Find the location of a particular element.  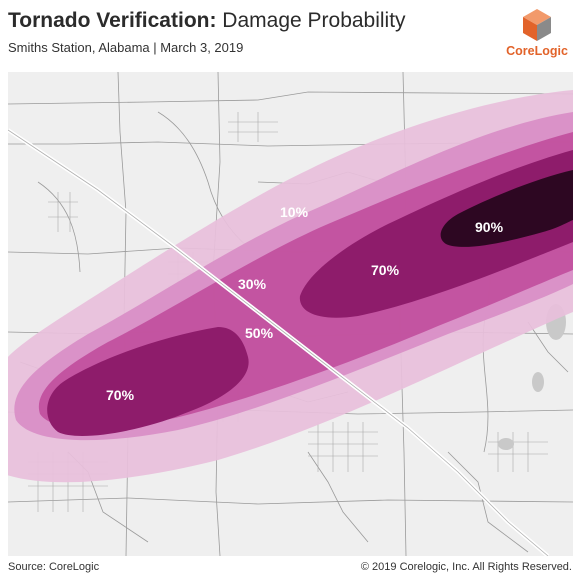

cube-icon is located at coordinates (537, 25).